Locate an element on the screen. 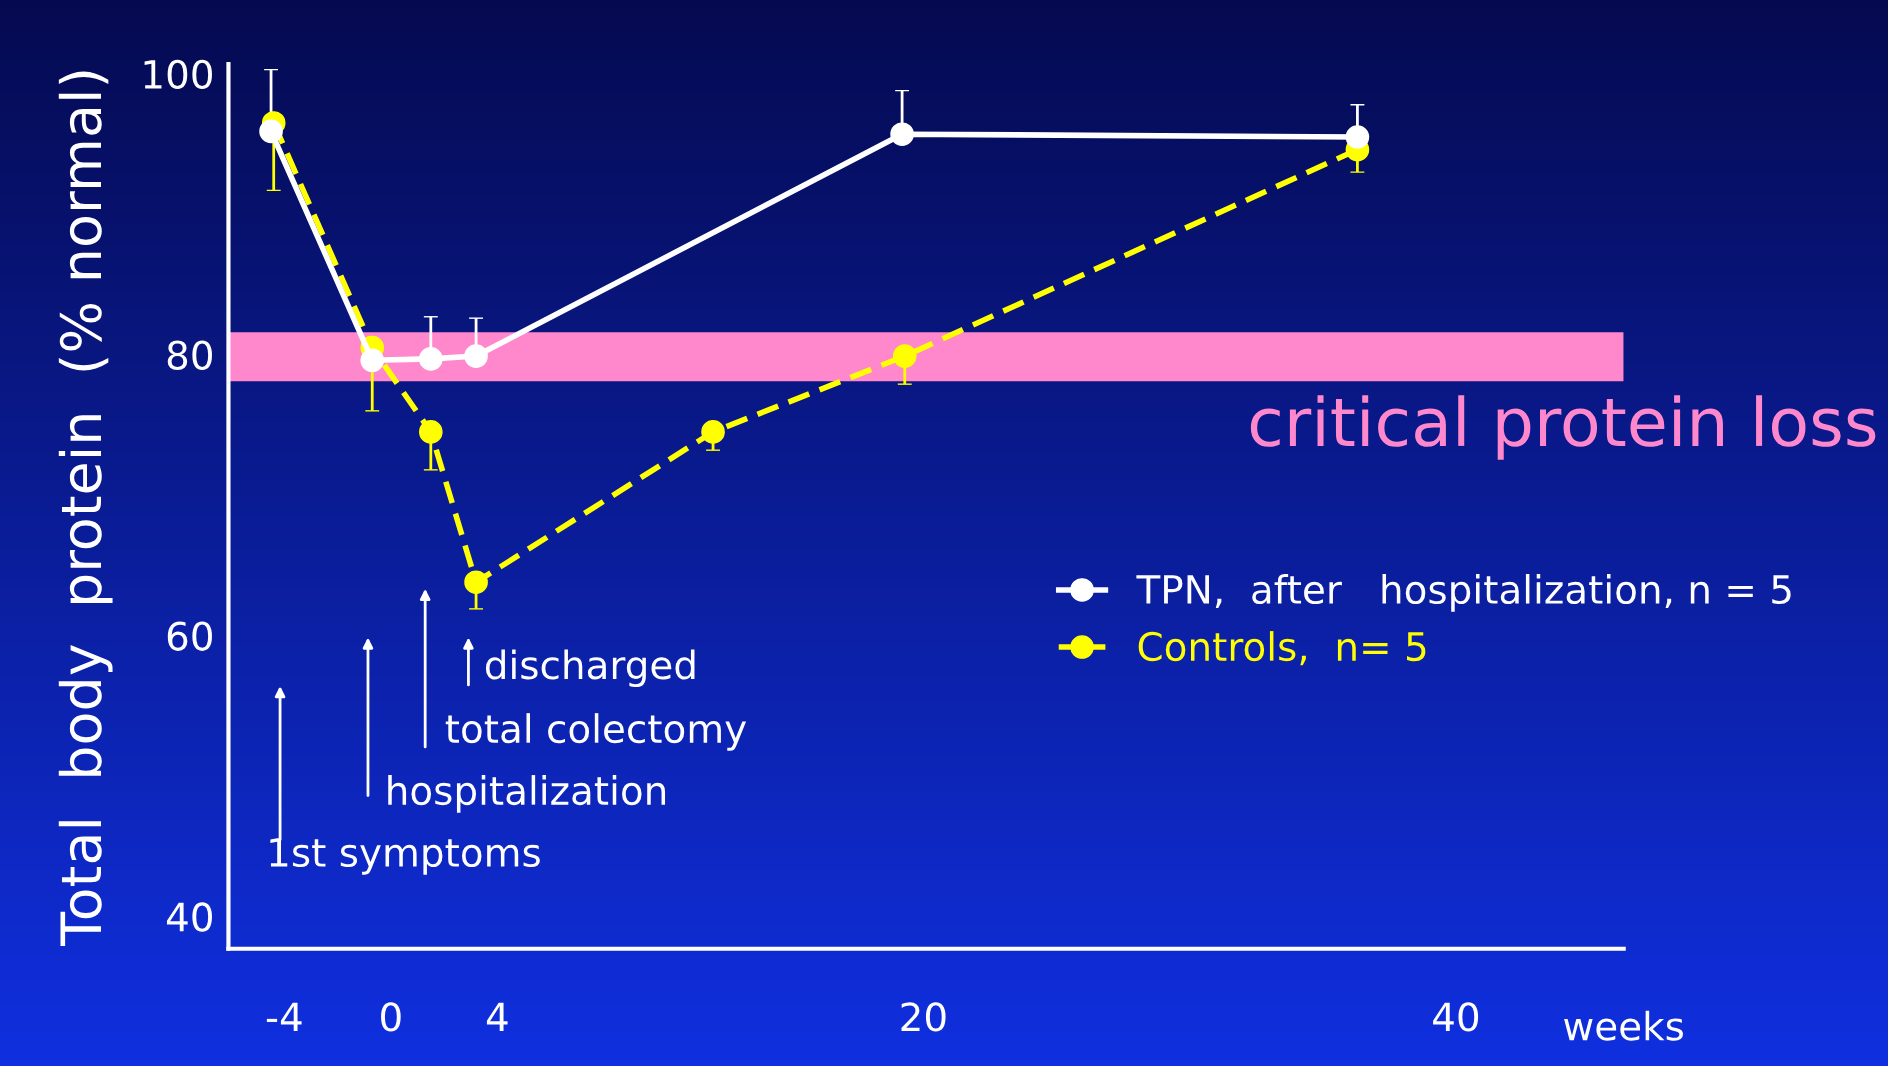 The height and width of the screenshot is (1066, 1888). legend-label: TPN, after hospitalization, n = 5 is located at coordinates (1463, 593).